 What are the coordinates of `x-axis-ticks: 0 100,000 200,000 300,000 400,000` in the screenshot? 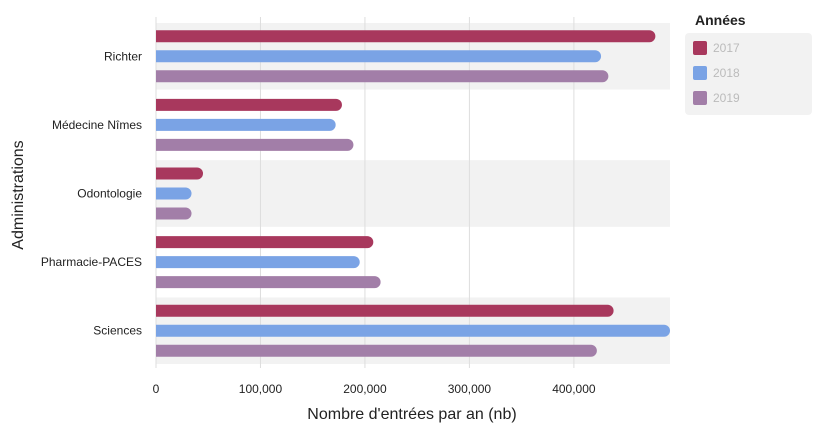 It's located at (374, 389).